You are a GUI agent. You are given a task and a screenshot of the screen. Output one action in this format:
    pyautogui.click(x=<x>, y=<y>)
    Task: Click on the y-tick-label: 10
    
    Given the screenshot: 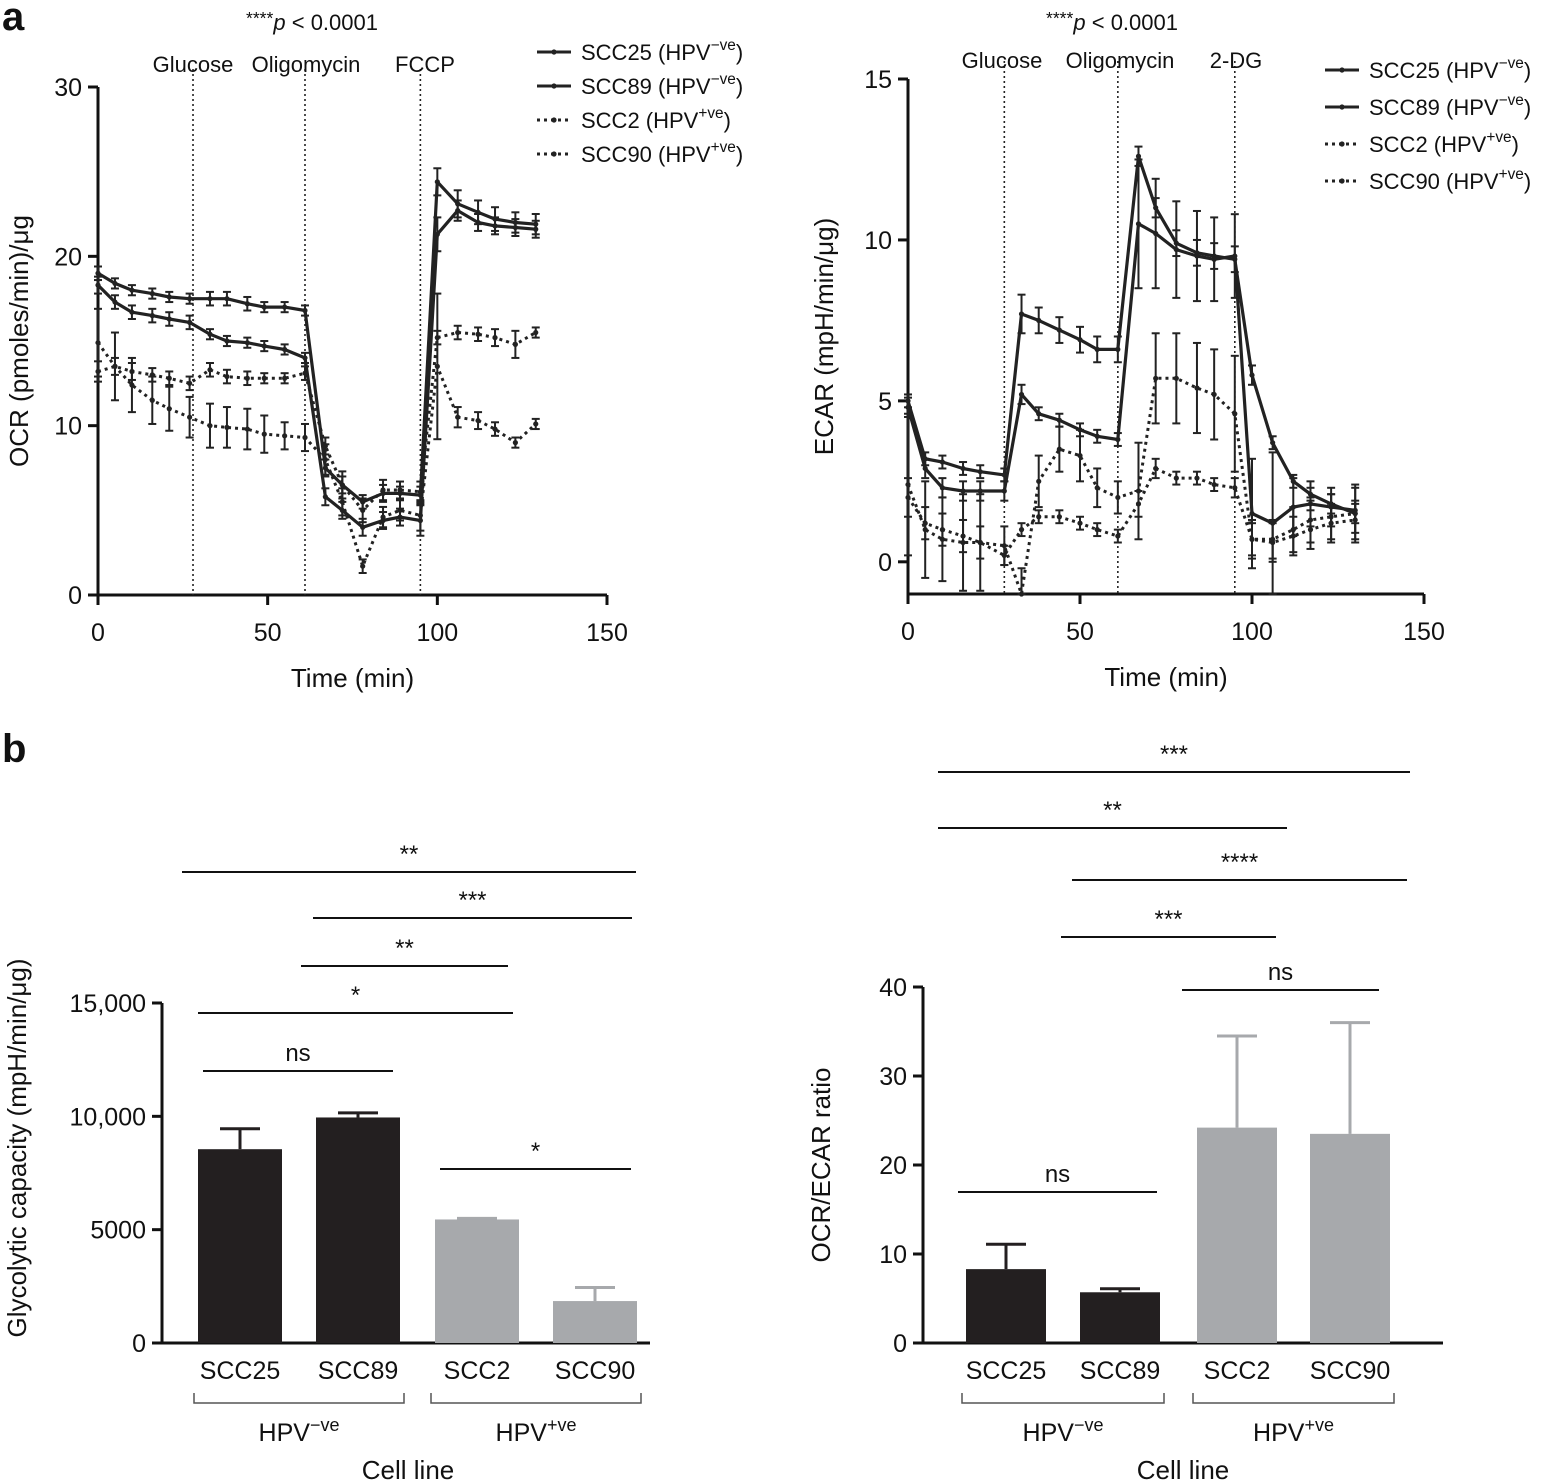 What is the action you would take?
    pyautogui.click(x=68, y=427)
    